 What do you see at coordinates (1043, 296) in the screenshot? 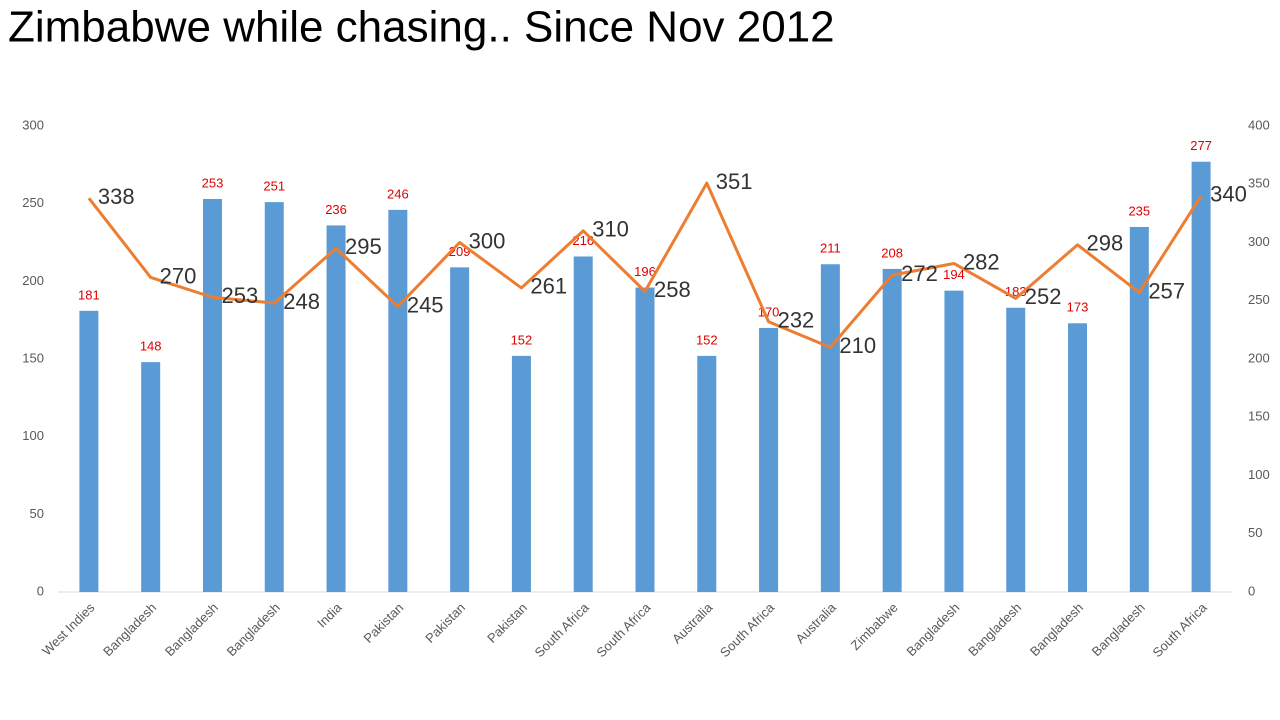
I see `line-value-label: 252` at bounding box center [1043, 296].